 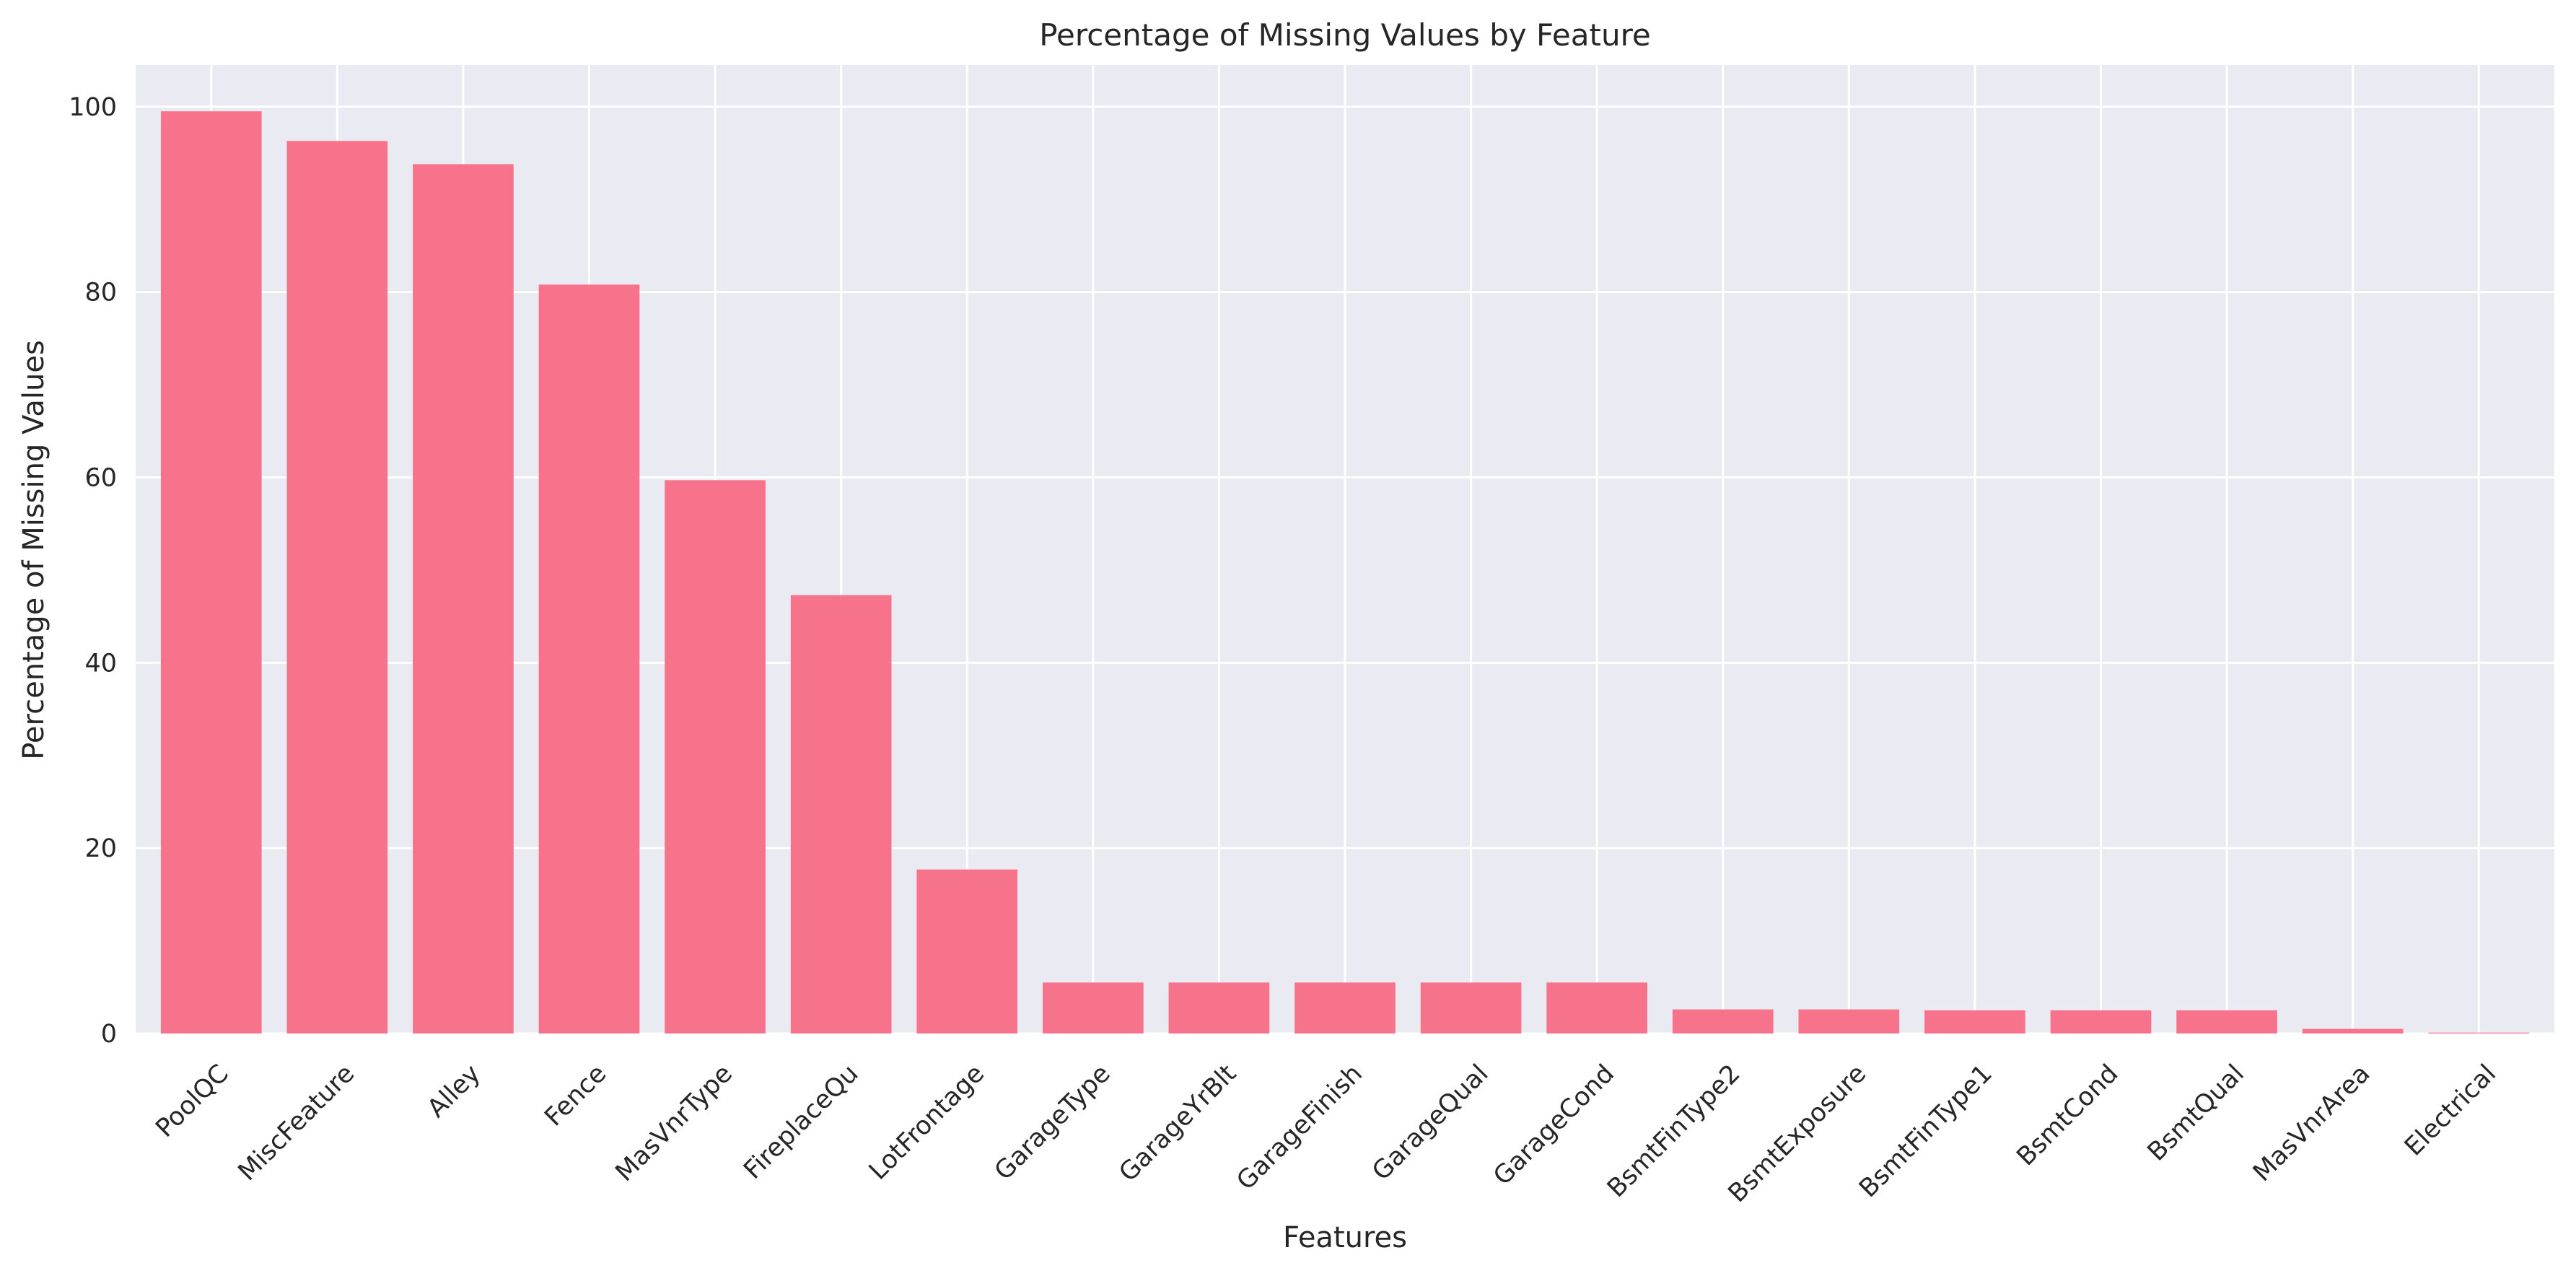 What do you see at coordinates (34, 550) in the screenshot?
I see `y-axis-label: Percentage of Missing Values` at bounding box center [34, 550].